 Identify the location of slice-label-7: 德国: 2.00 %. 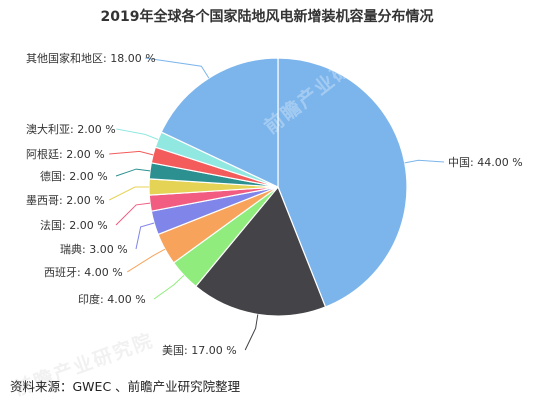
(74, 176).